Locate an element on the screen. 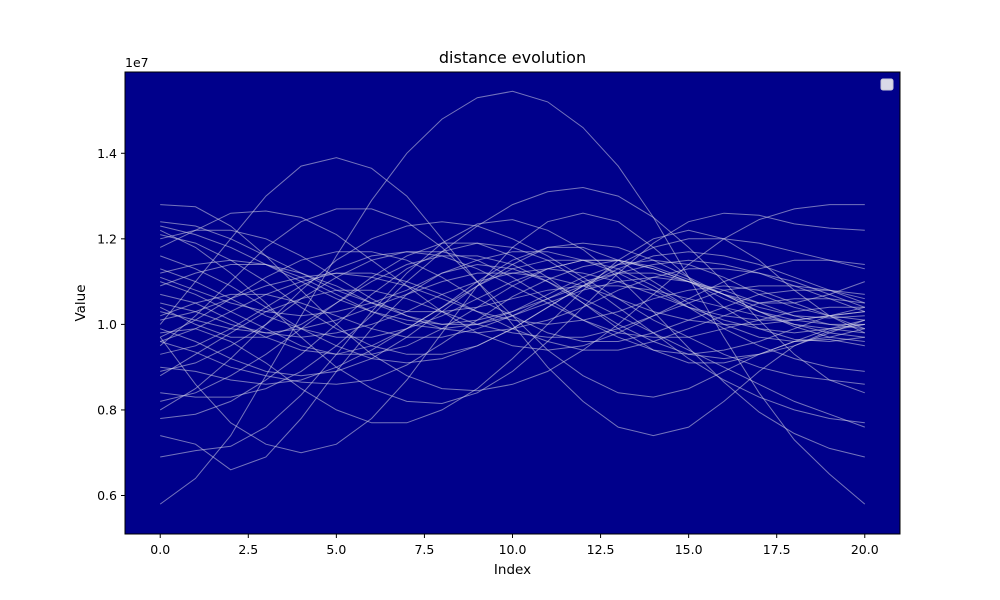 Image resolution: width=1000 pixels, height=600 pixels. x-tick-label: 10.0 is located at coordinates (513, 549).